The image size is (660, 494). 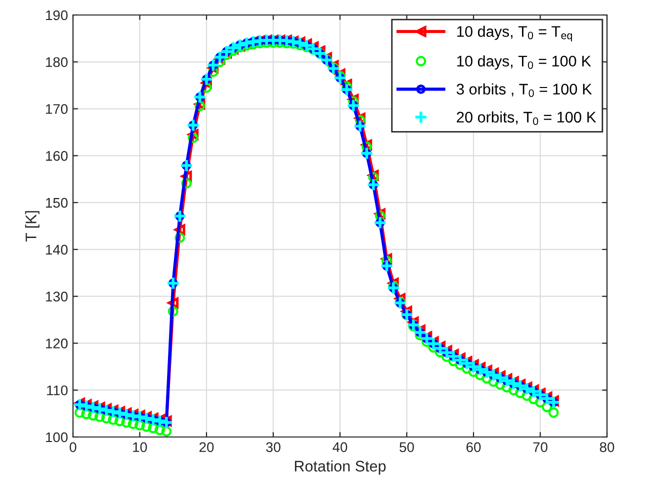 What do you see at coordinates (340, 467) in the screenshot?
I see `x-axis-title: Rotation Step` at bounding box center [340, 467].